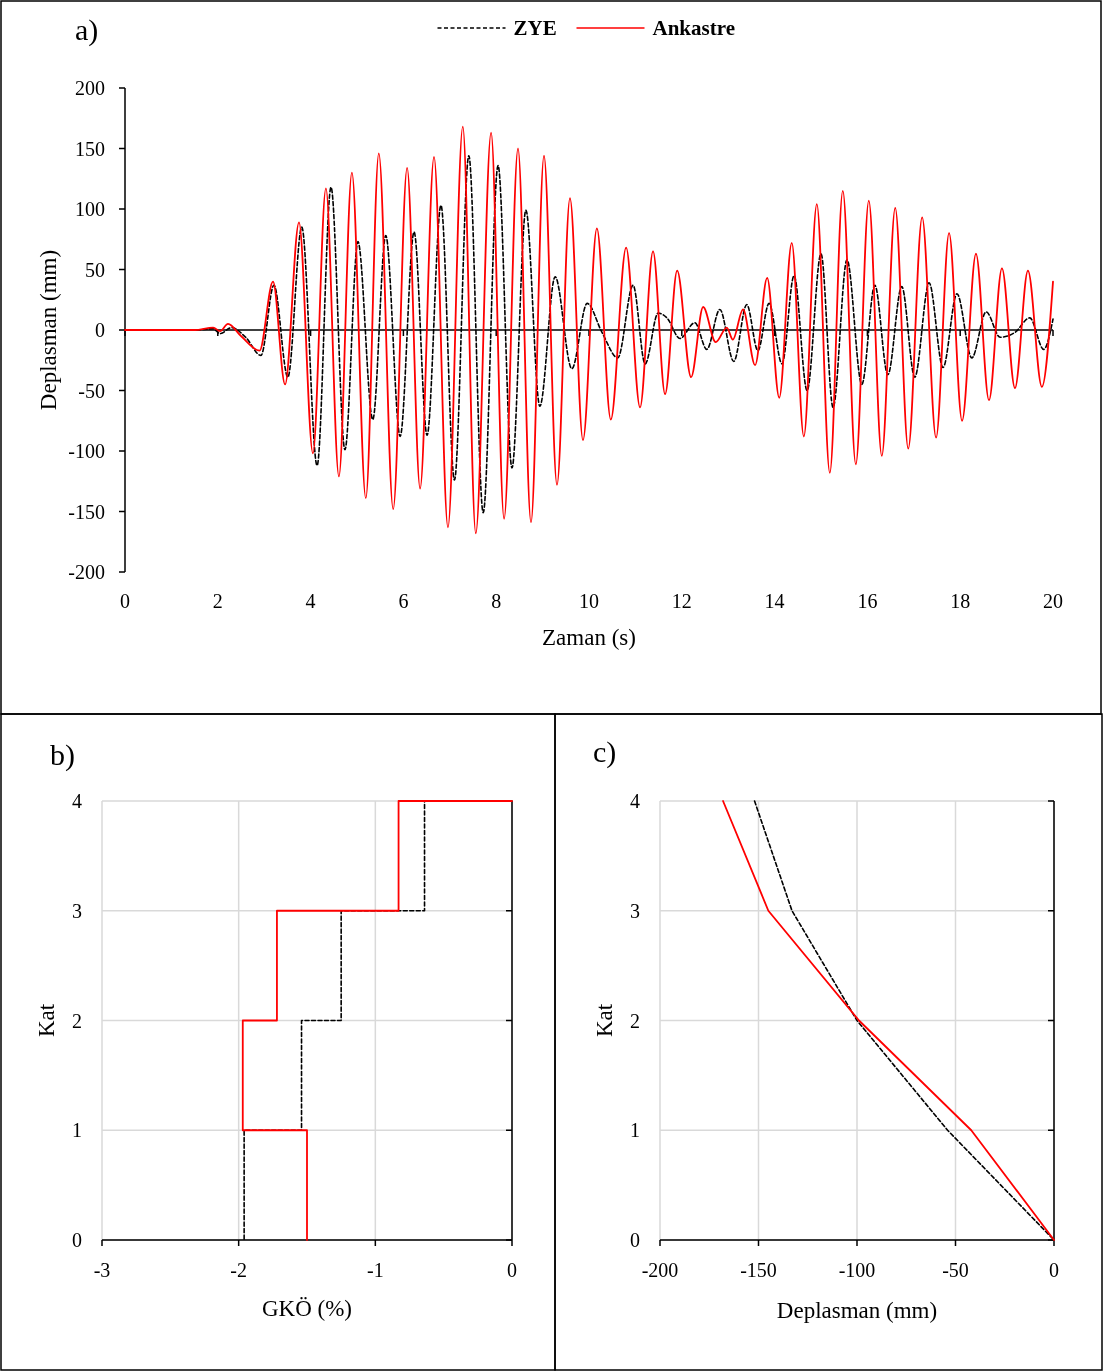 The width and height of the screenshot is (1103, 1371). What do you see at coordinates (307, 1308) in the screenshot?
I see `x-axis-title: GKÖ (%)` at bounding box center [307, 1308].